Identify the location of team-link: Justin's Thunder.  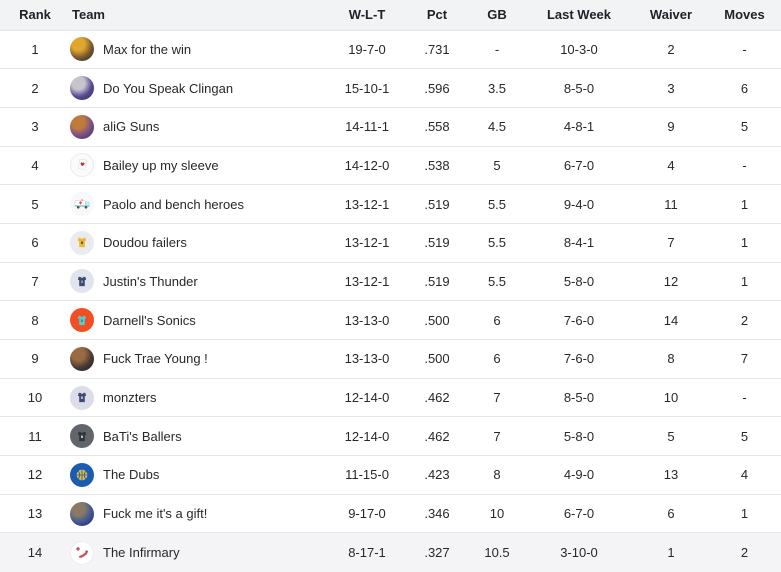
(200, 281).